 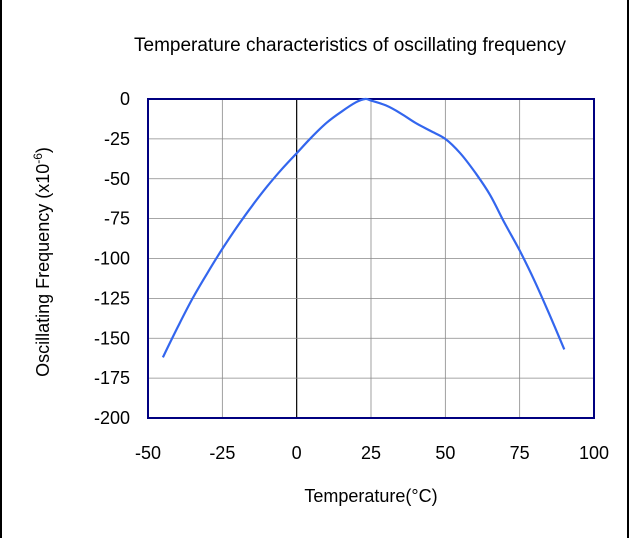 I want to click on y-tick-label: -25, so click(x=117, y=139).